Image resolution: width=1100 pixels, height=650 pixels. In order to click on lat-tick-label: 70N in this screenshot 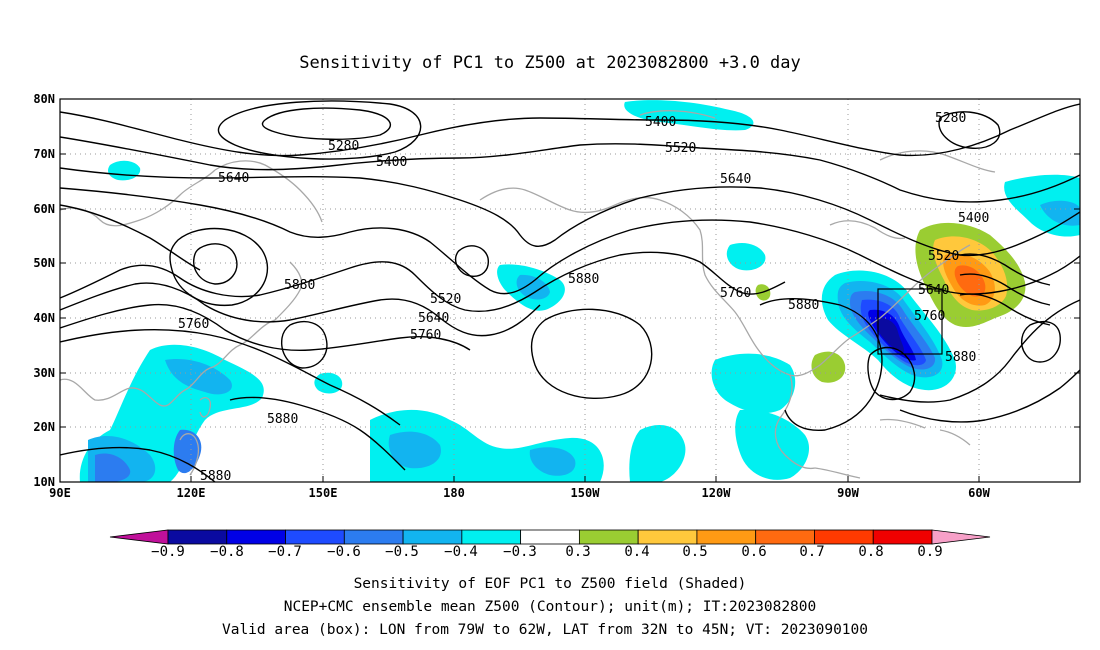, I will do `click(44, 154)`.